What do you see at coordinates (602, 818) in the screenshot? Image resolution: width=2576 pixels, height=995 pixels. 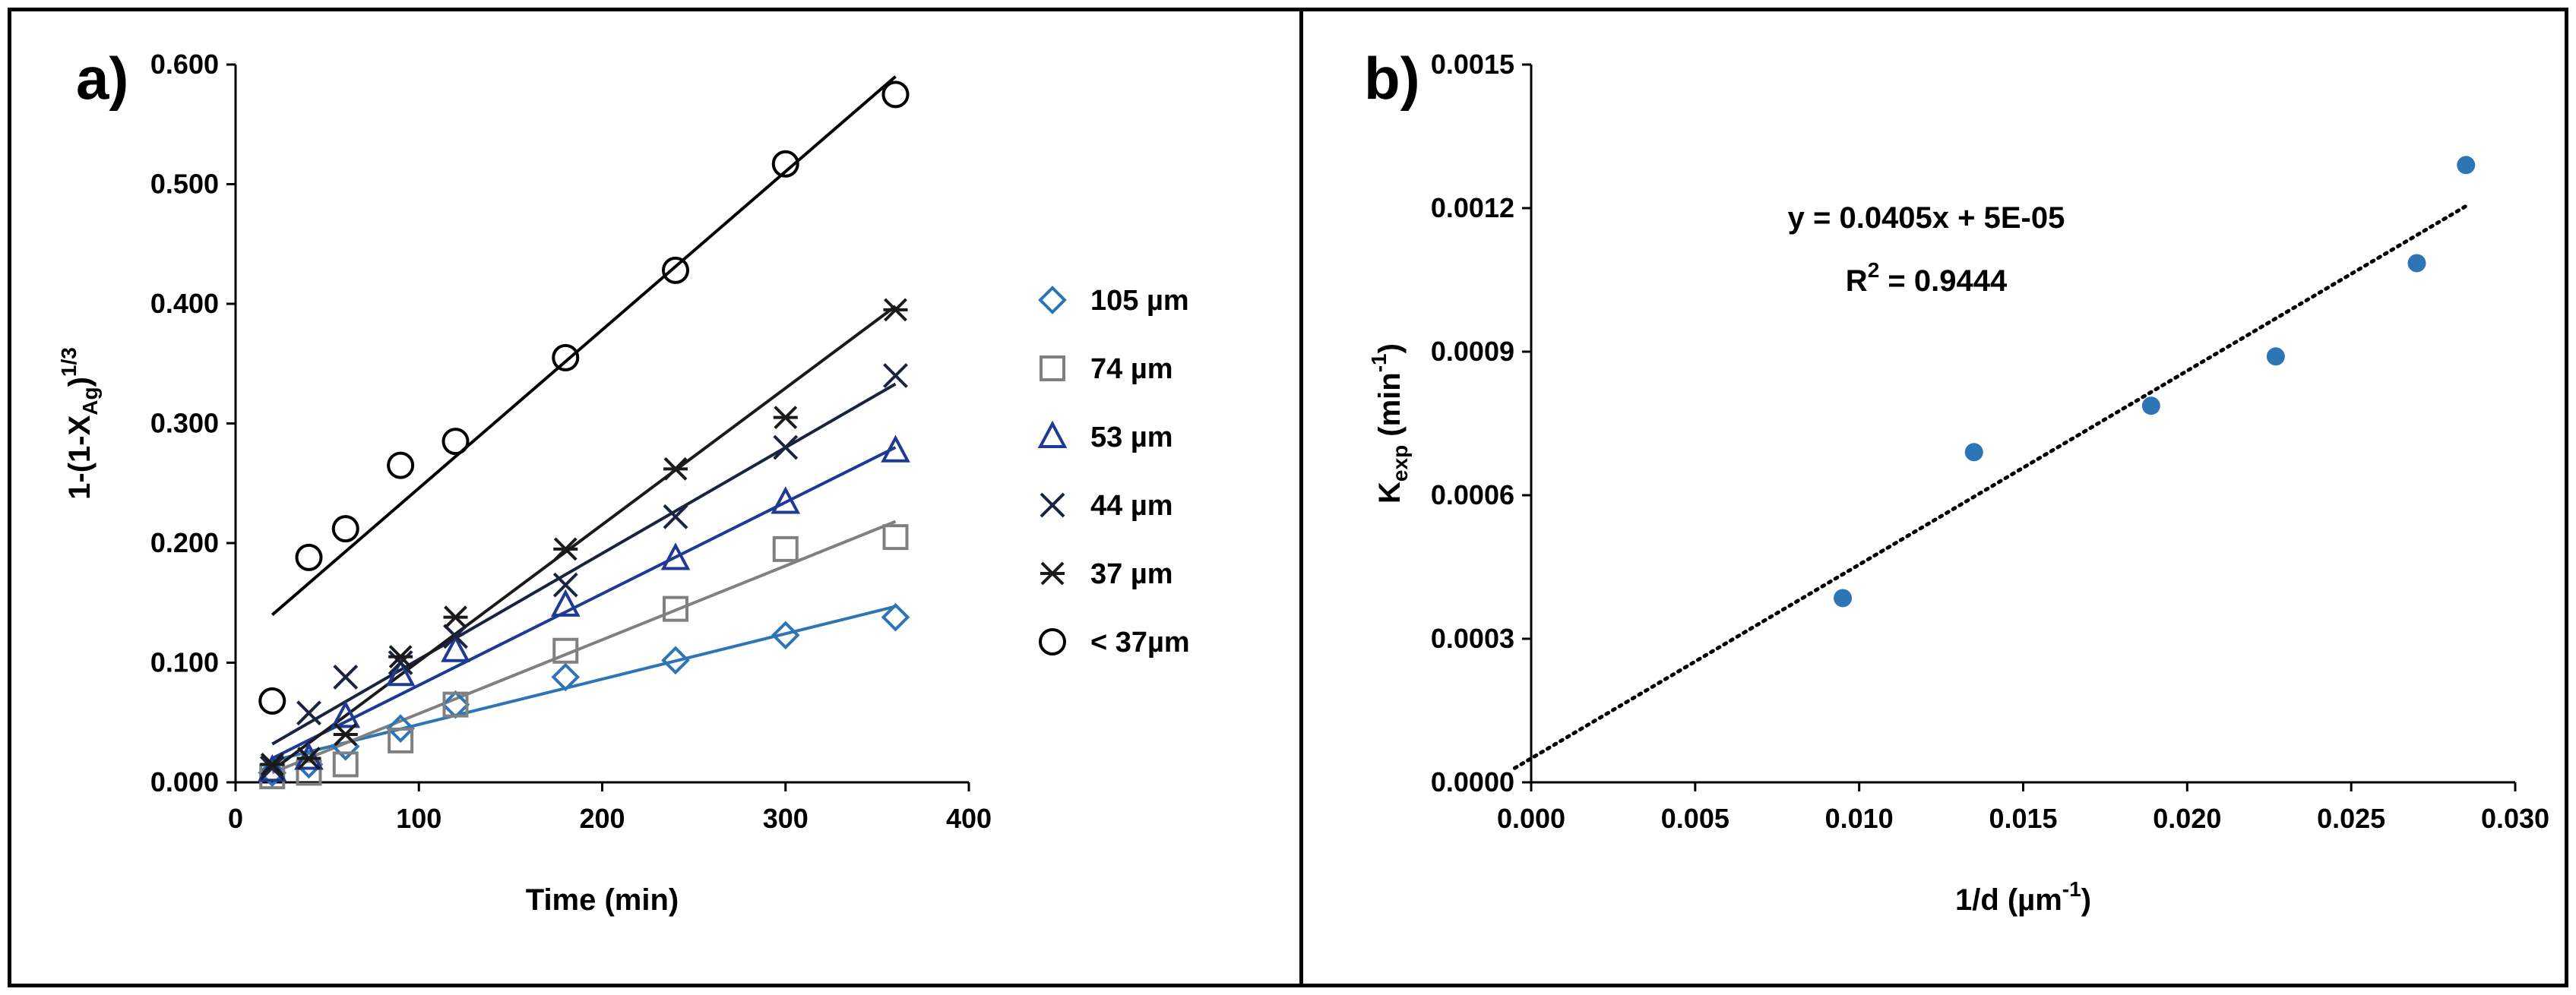 I see `a-x-tick-label: 200` at bounding box center [602, 818].